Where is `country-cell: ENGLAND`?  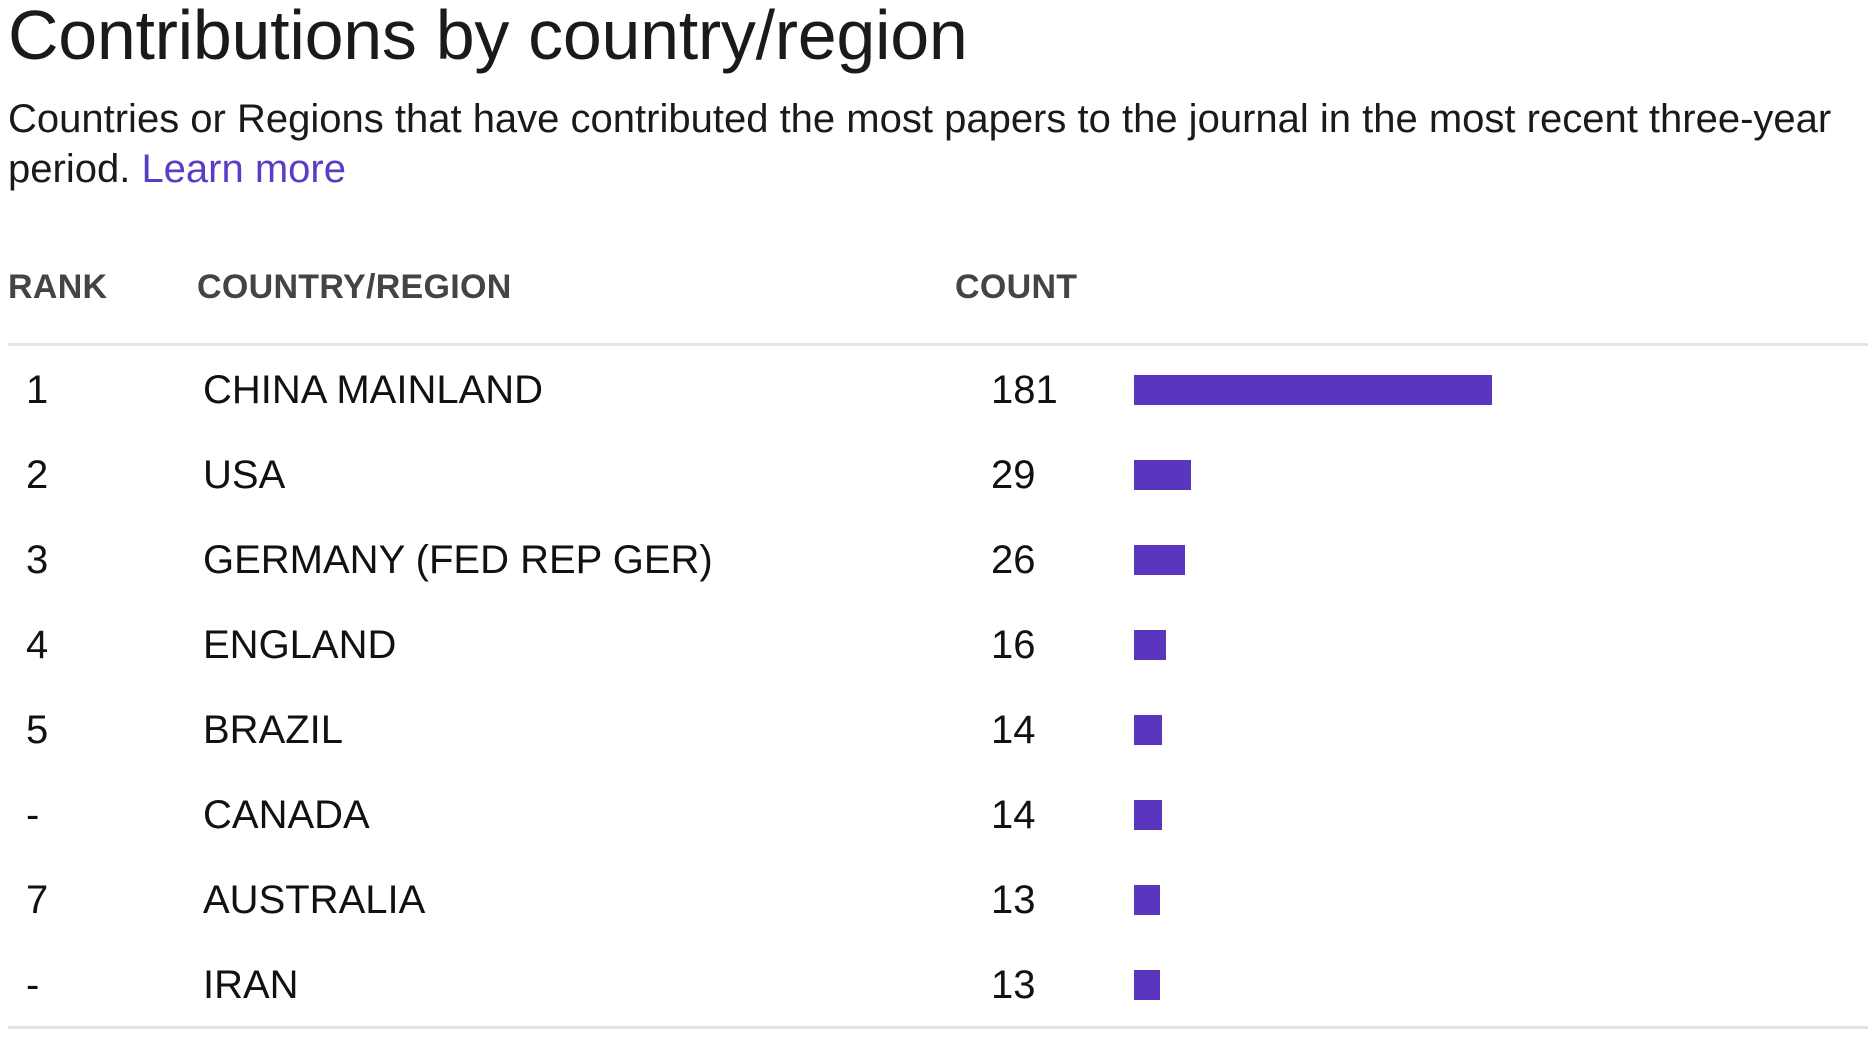 country-cell: ENGLAND is located at coordinates (300, 645).